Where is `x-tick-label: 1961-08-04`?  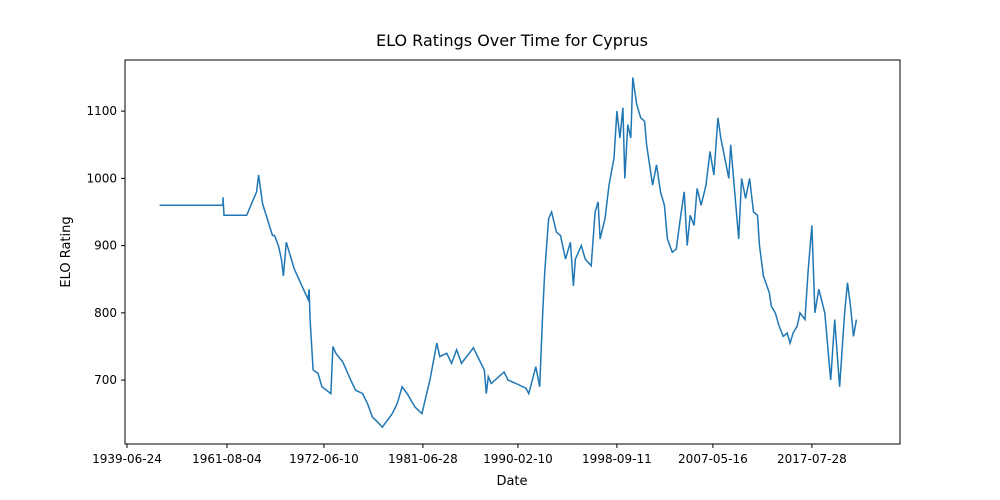
x-tick-label: 1961-08-04 is located at coordinates (227, 459).